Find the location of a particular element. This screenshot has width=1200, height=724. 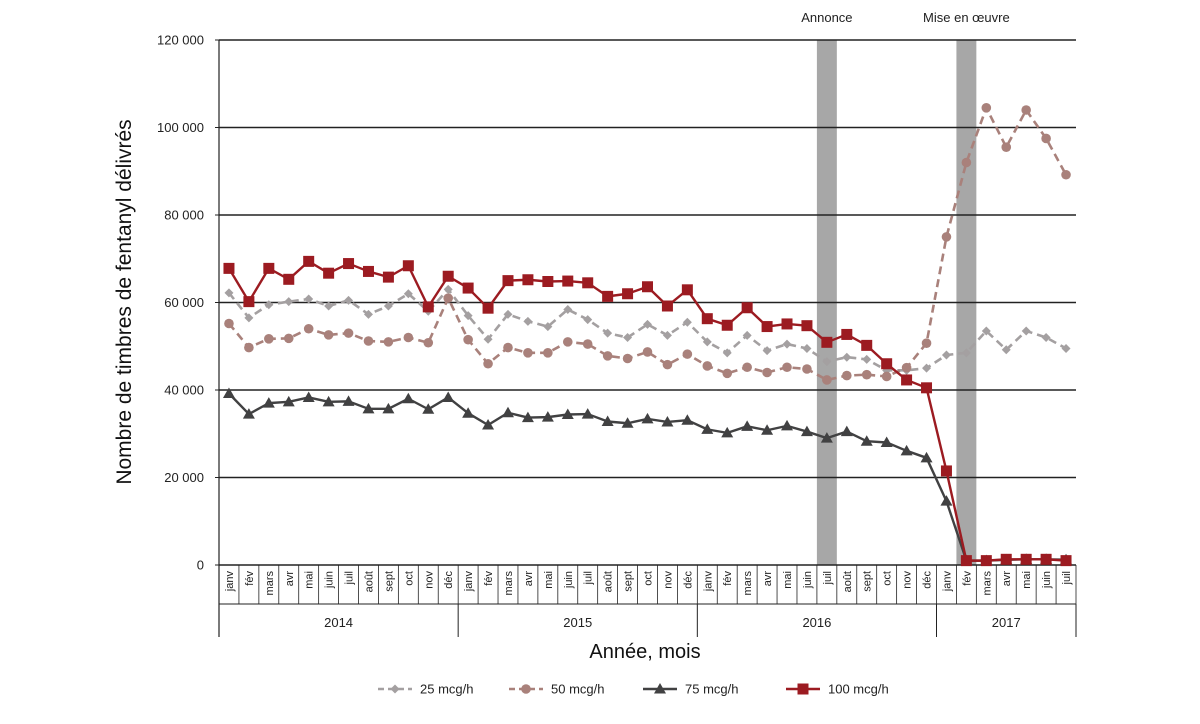

series-25-mcg-h is located at coordinates (647, 329).